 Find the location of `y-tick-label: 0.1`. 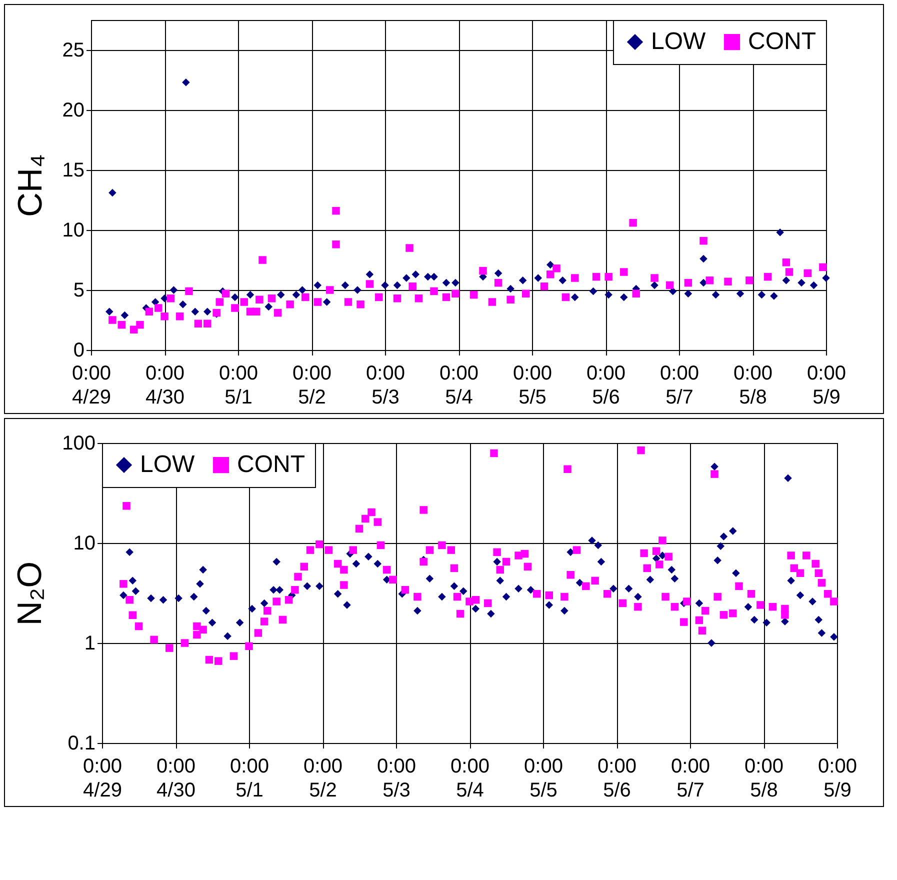

y-tick-label: 0.1 is located at coordinates (82, 743).